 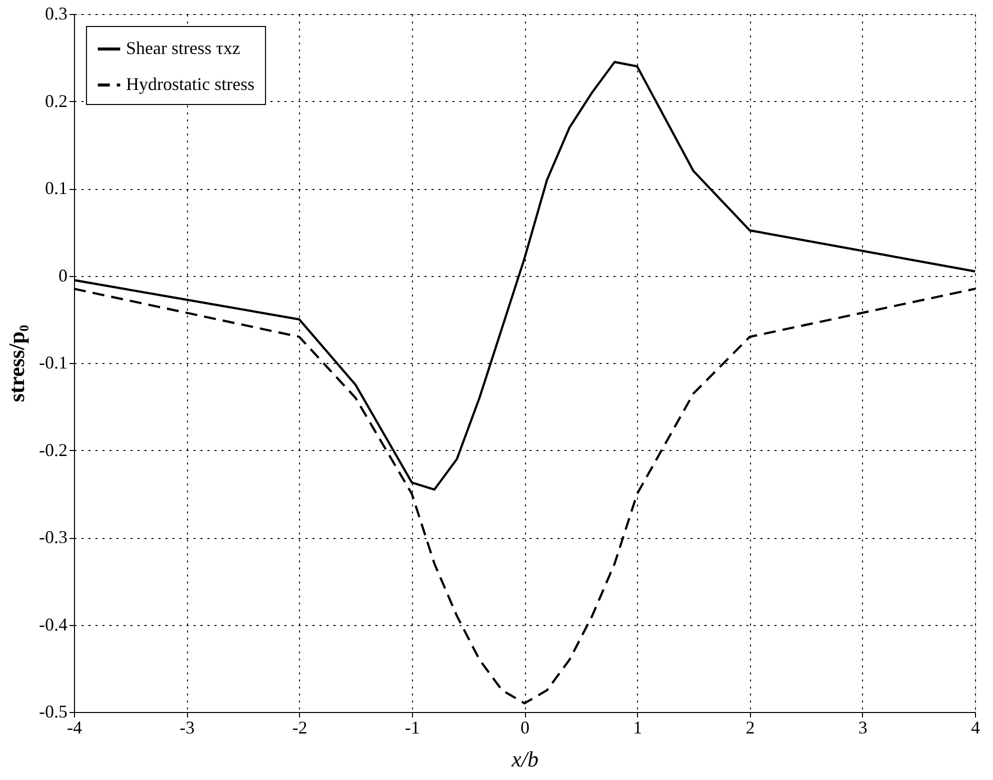 I want to click on y-tick-label: 0.2, so click(x=56, y=100).